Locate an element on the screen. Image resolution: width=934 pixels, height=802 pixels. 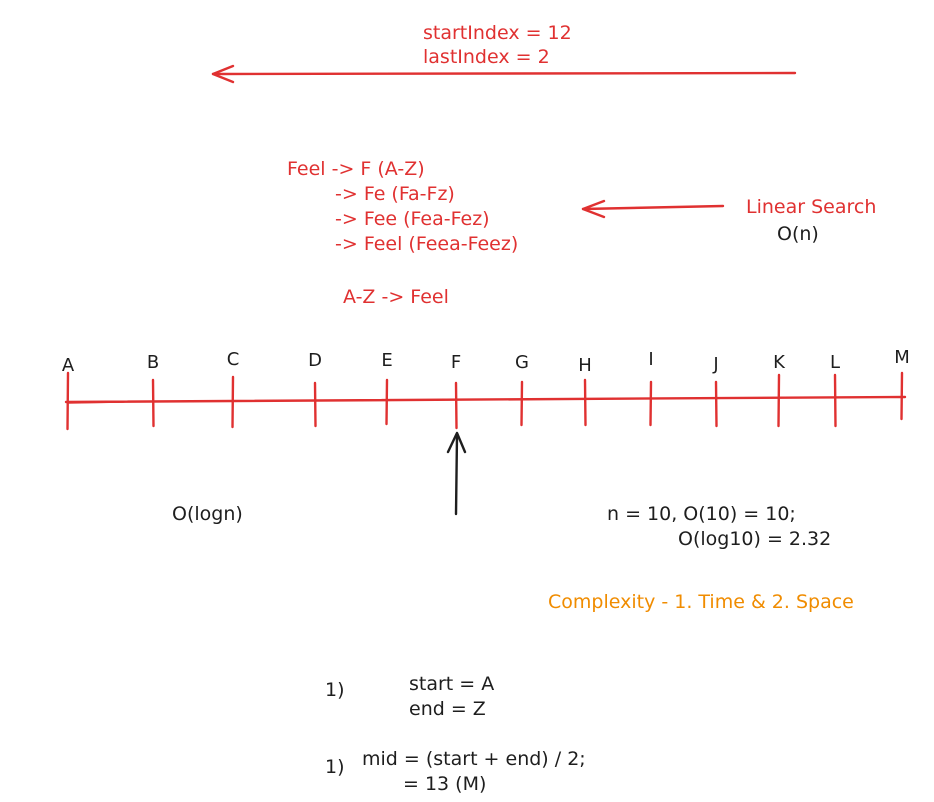
step-1-number: 1) is located at coordinates (335, 690).